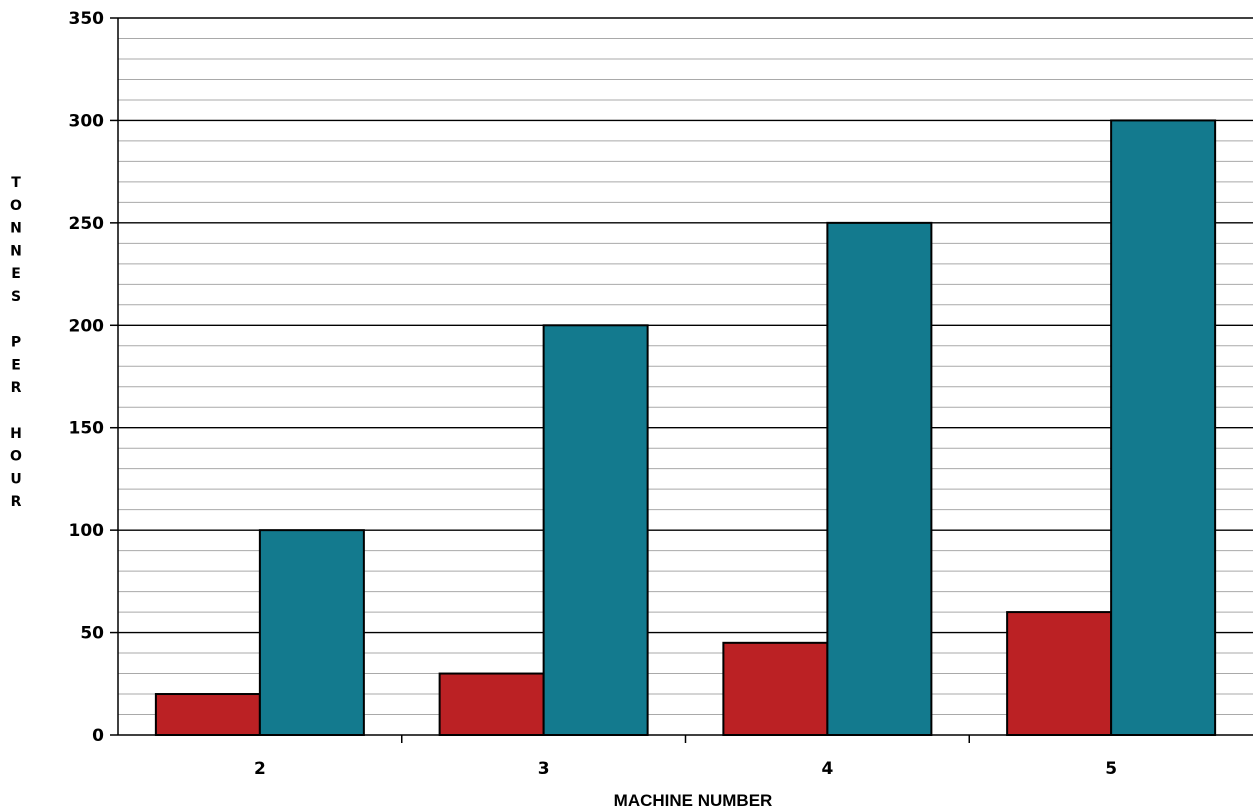  Describe the element at coordinates (87, 121) in the screenshot. I see `y-tick-label: 300` at that location.